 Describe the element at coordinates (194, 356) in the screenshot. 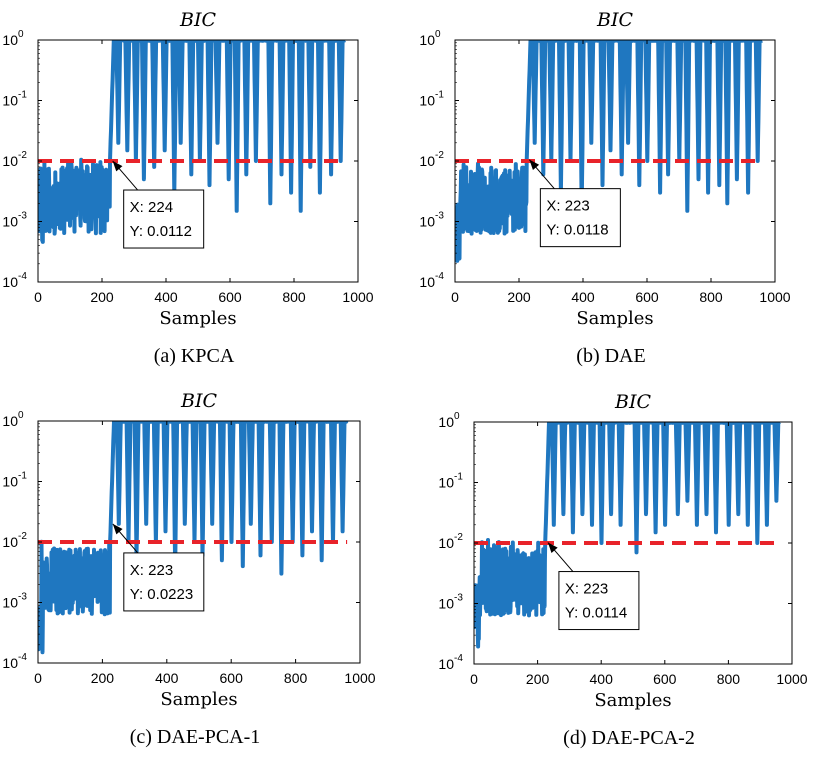

I see `subfigure-caption: (a) KPCA` at that location.